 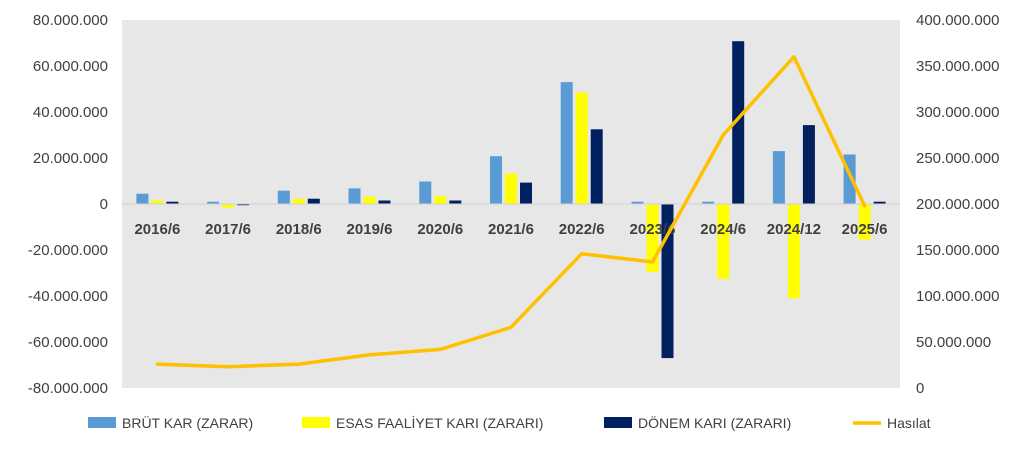 I want to click on category-label: 2024/6, so click(x=723, y=229).